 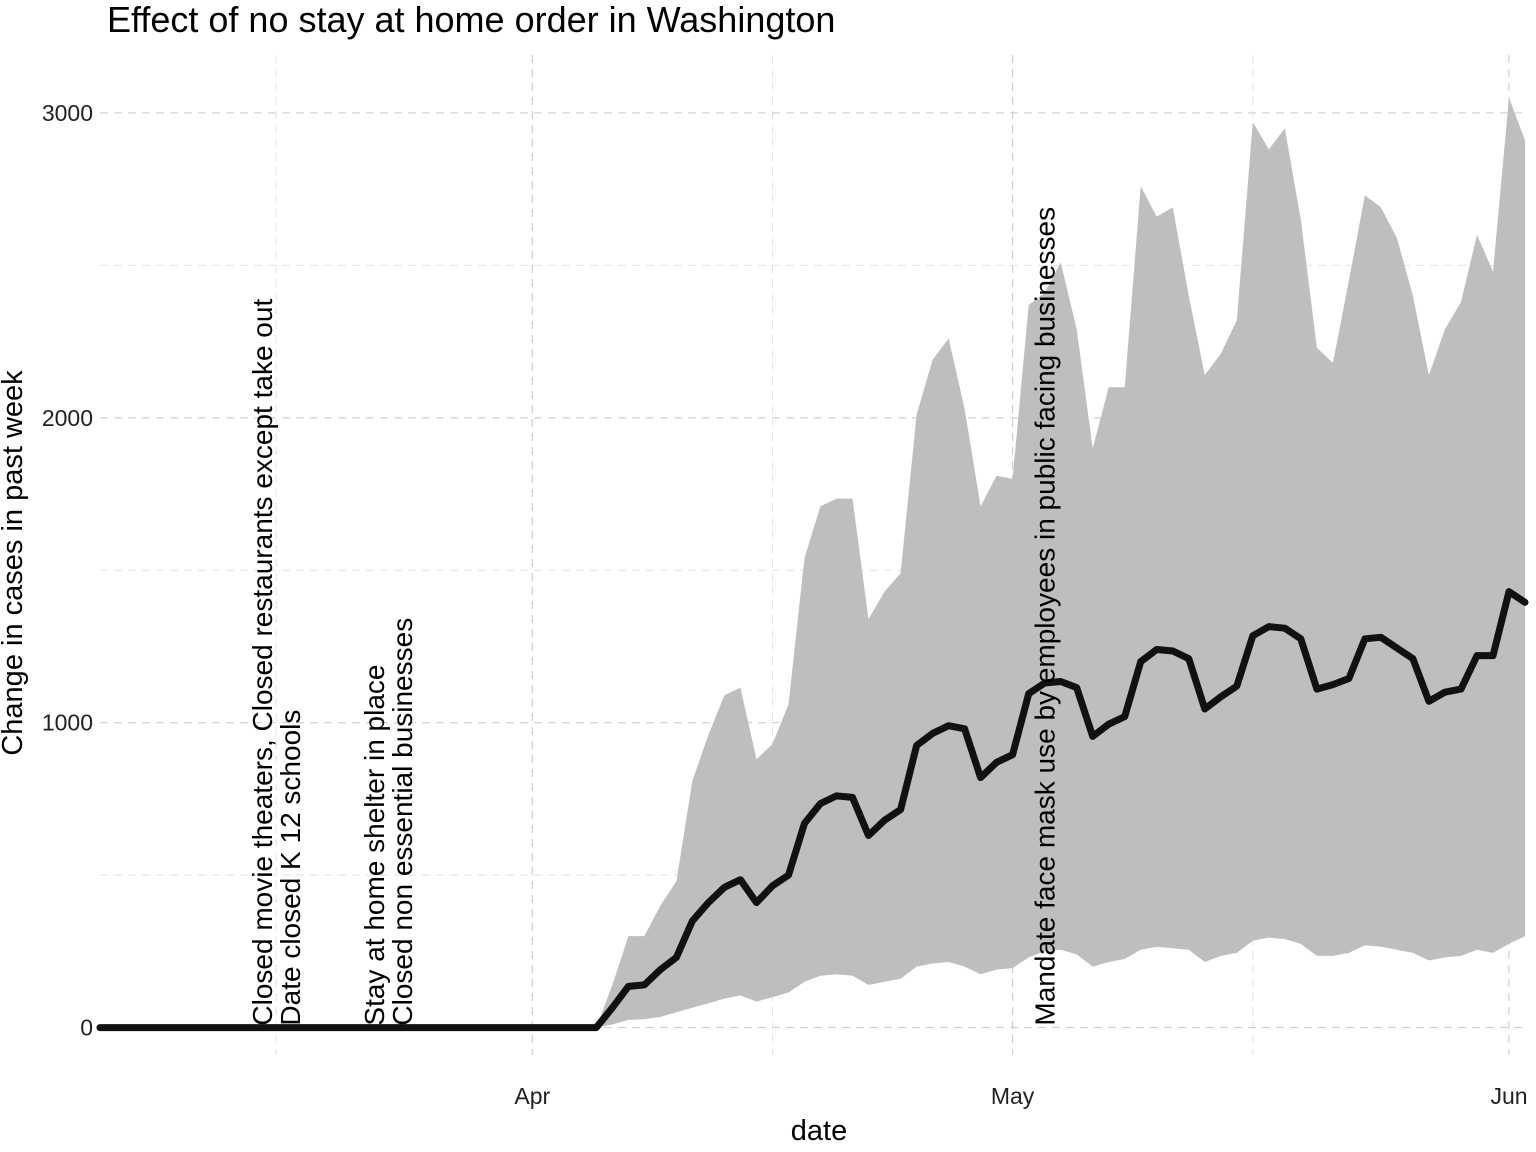 What do you see at coordinates (1508, 1096) in the screenshot?
I see `x-tick-label-jun: Jun` at bounding box center [1508, 1096].